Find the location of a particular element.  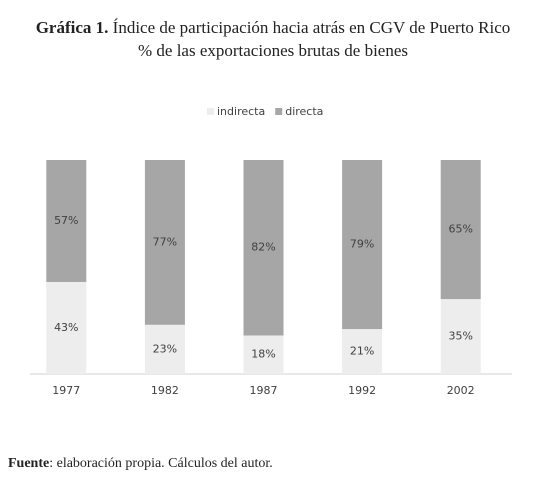

data-label: 21% is located at coordinates (362, 351).